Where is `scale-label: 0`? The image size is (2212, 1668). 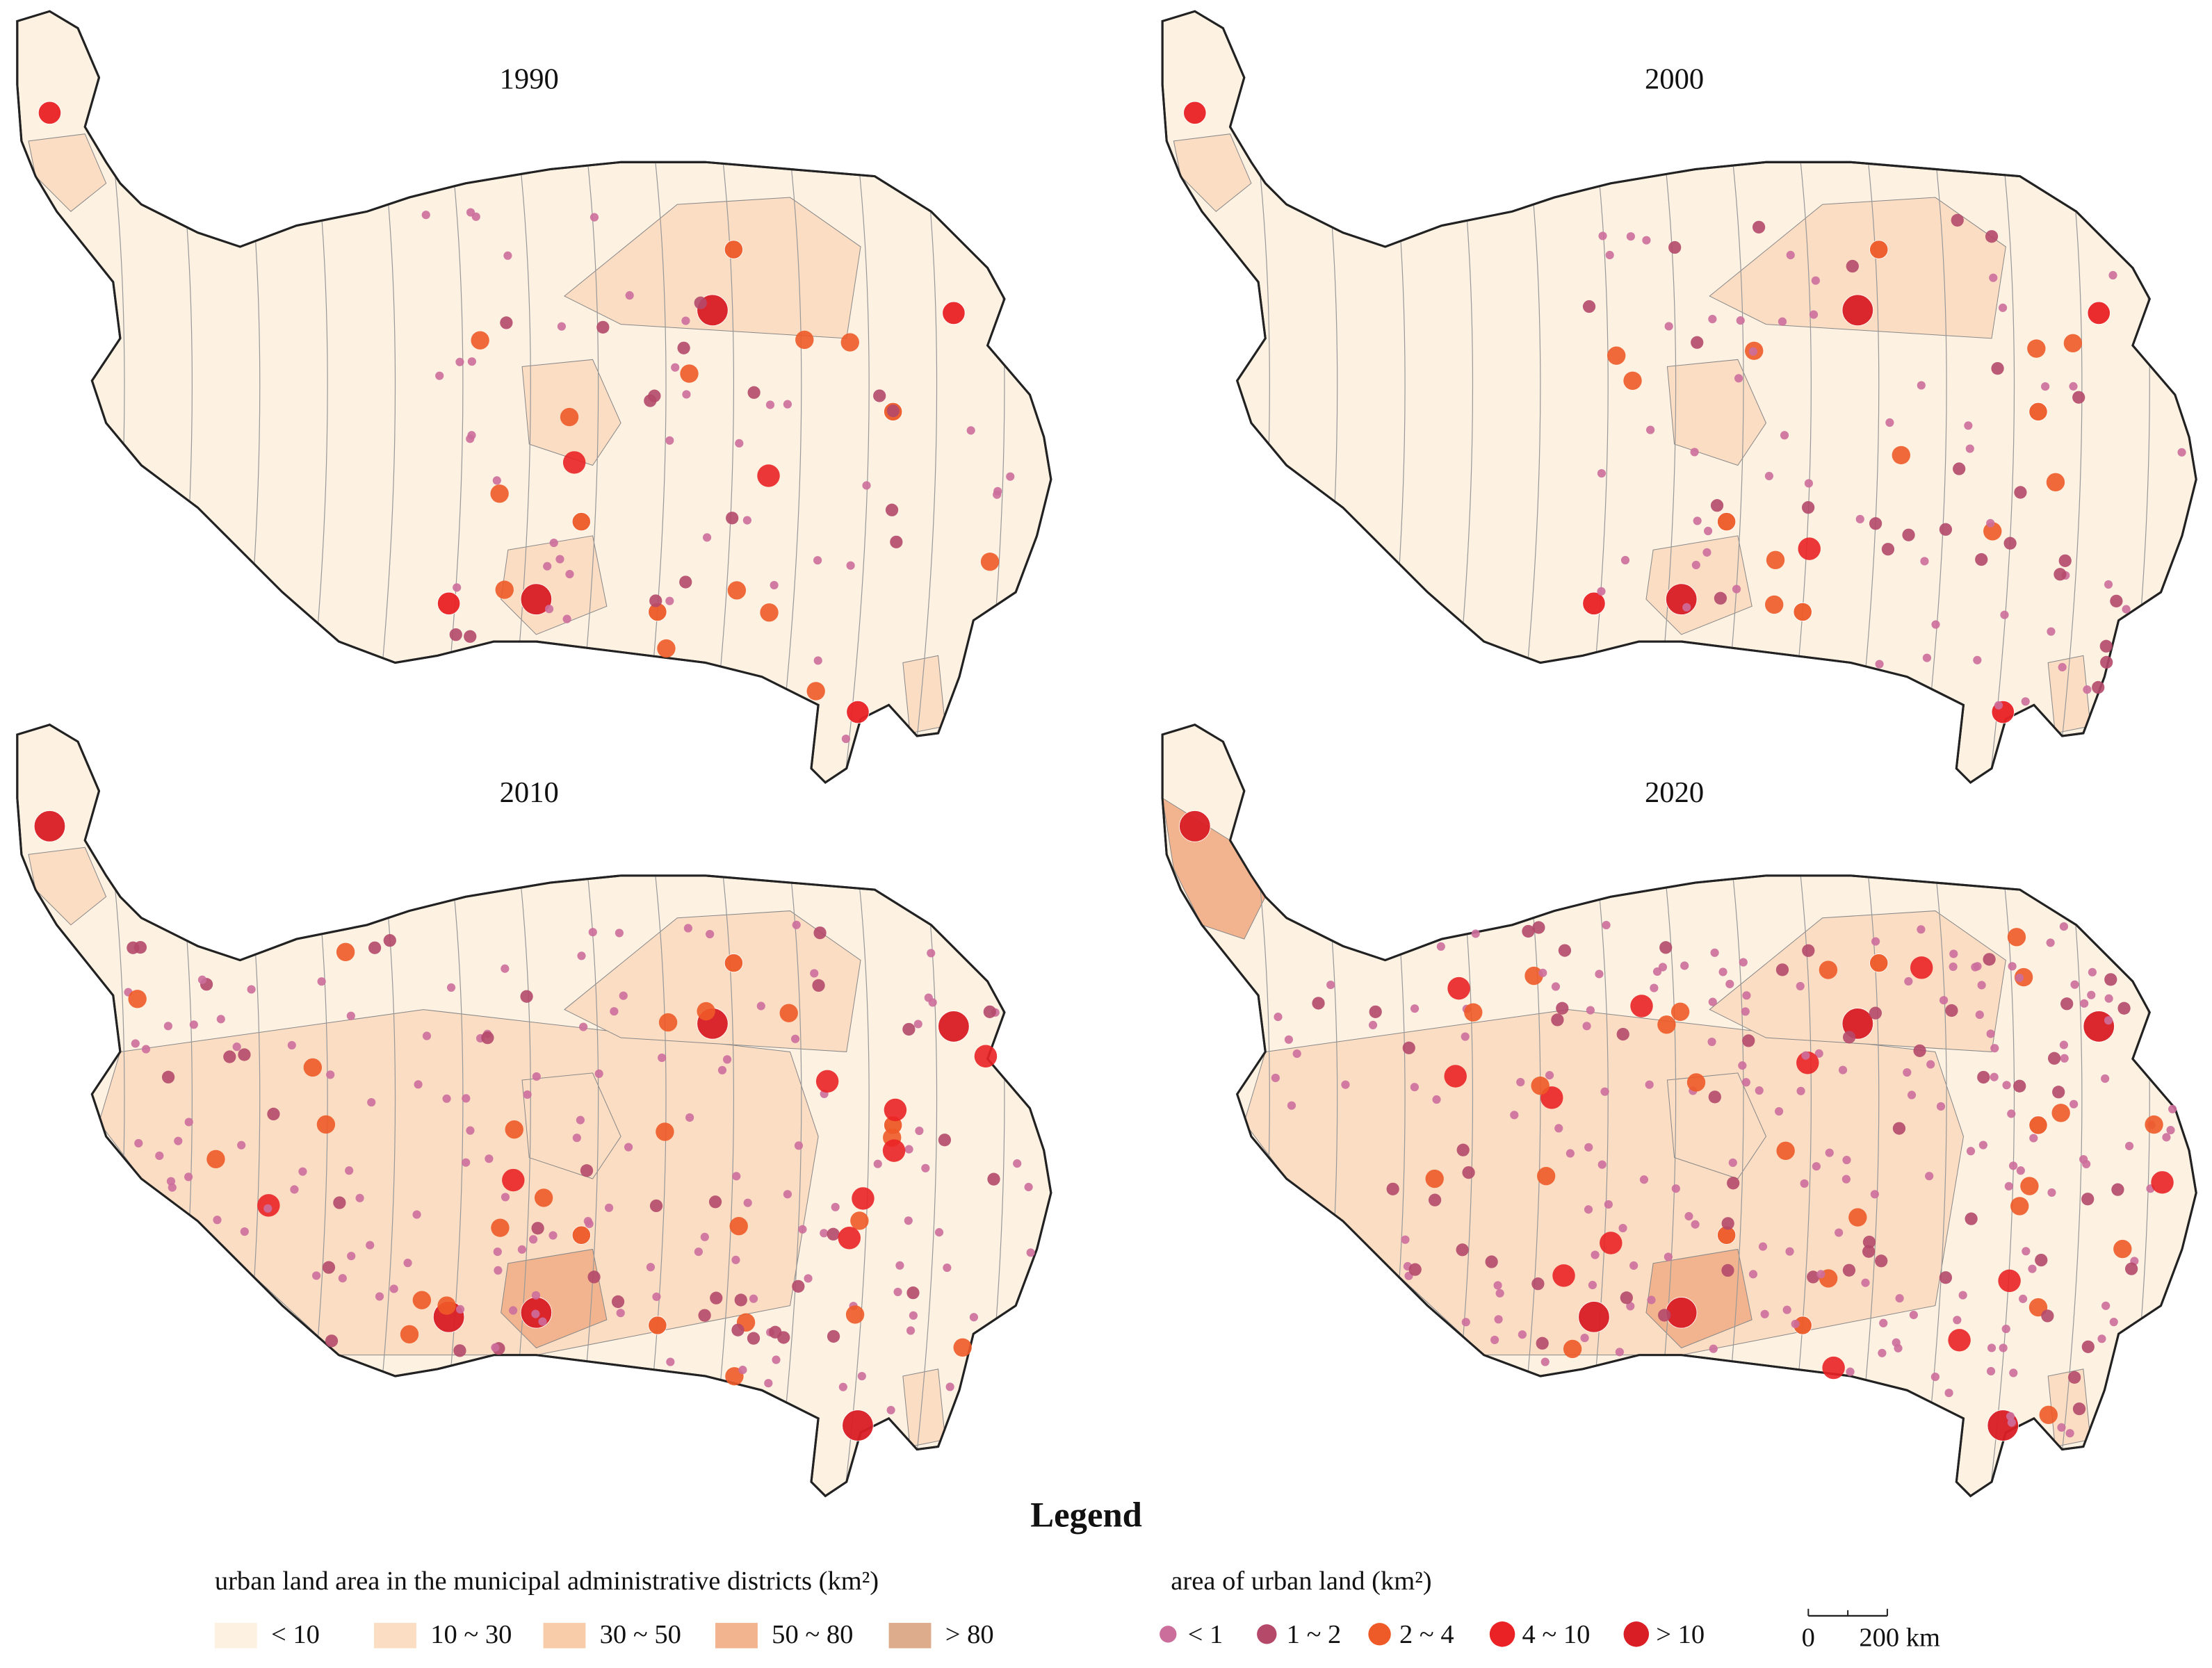 scale-label: 0 is located at coordinates (1808, 1637).